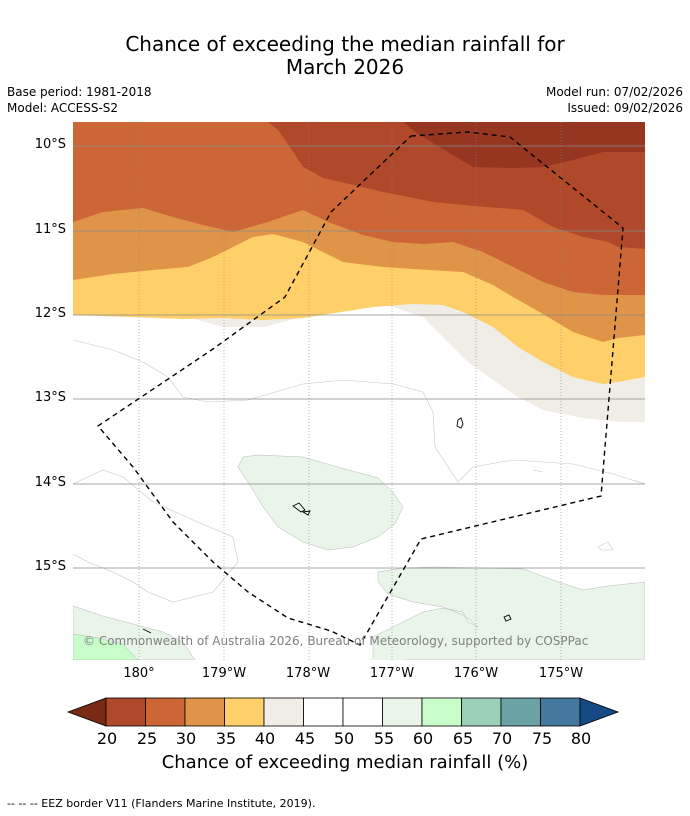  What do you see at coordinates (476, 673) in the screenshot?
I see `lon-label-176w: 176°W` at bounding box center [476, 673].